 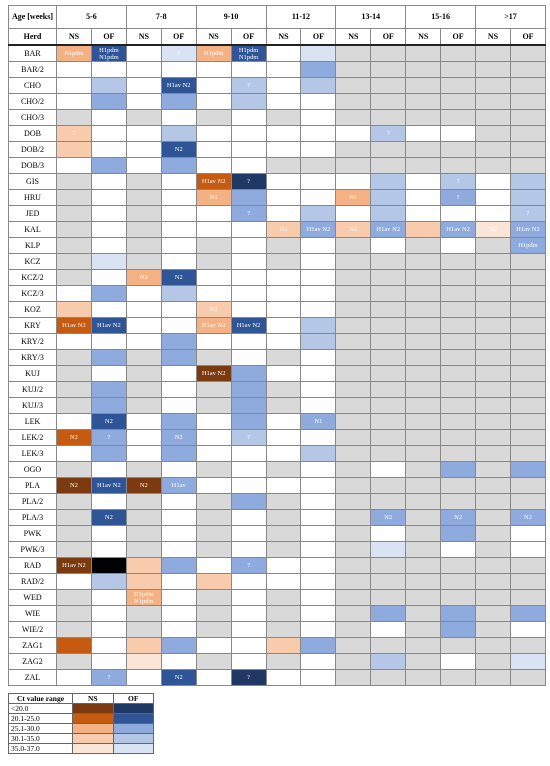 I want to click on cell-label: N1, so click(x=318, y=421).